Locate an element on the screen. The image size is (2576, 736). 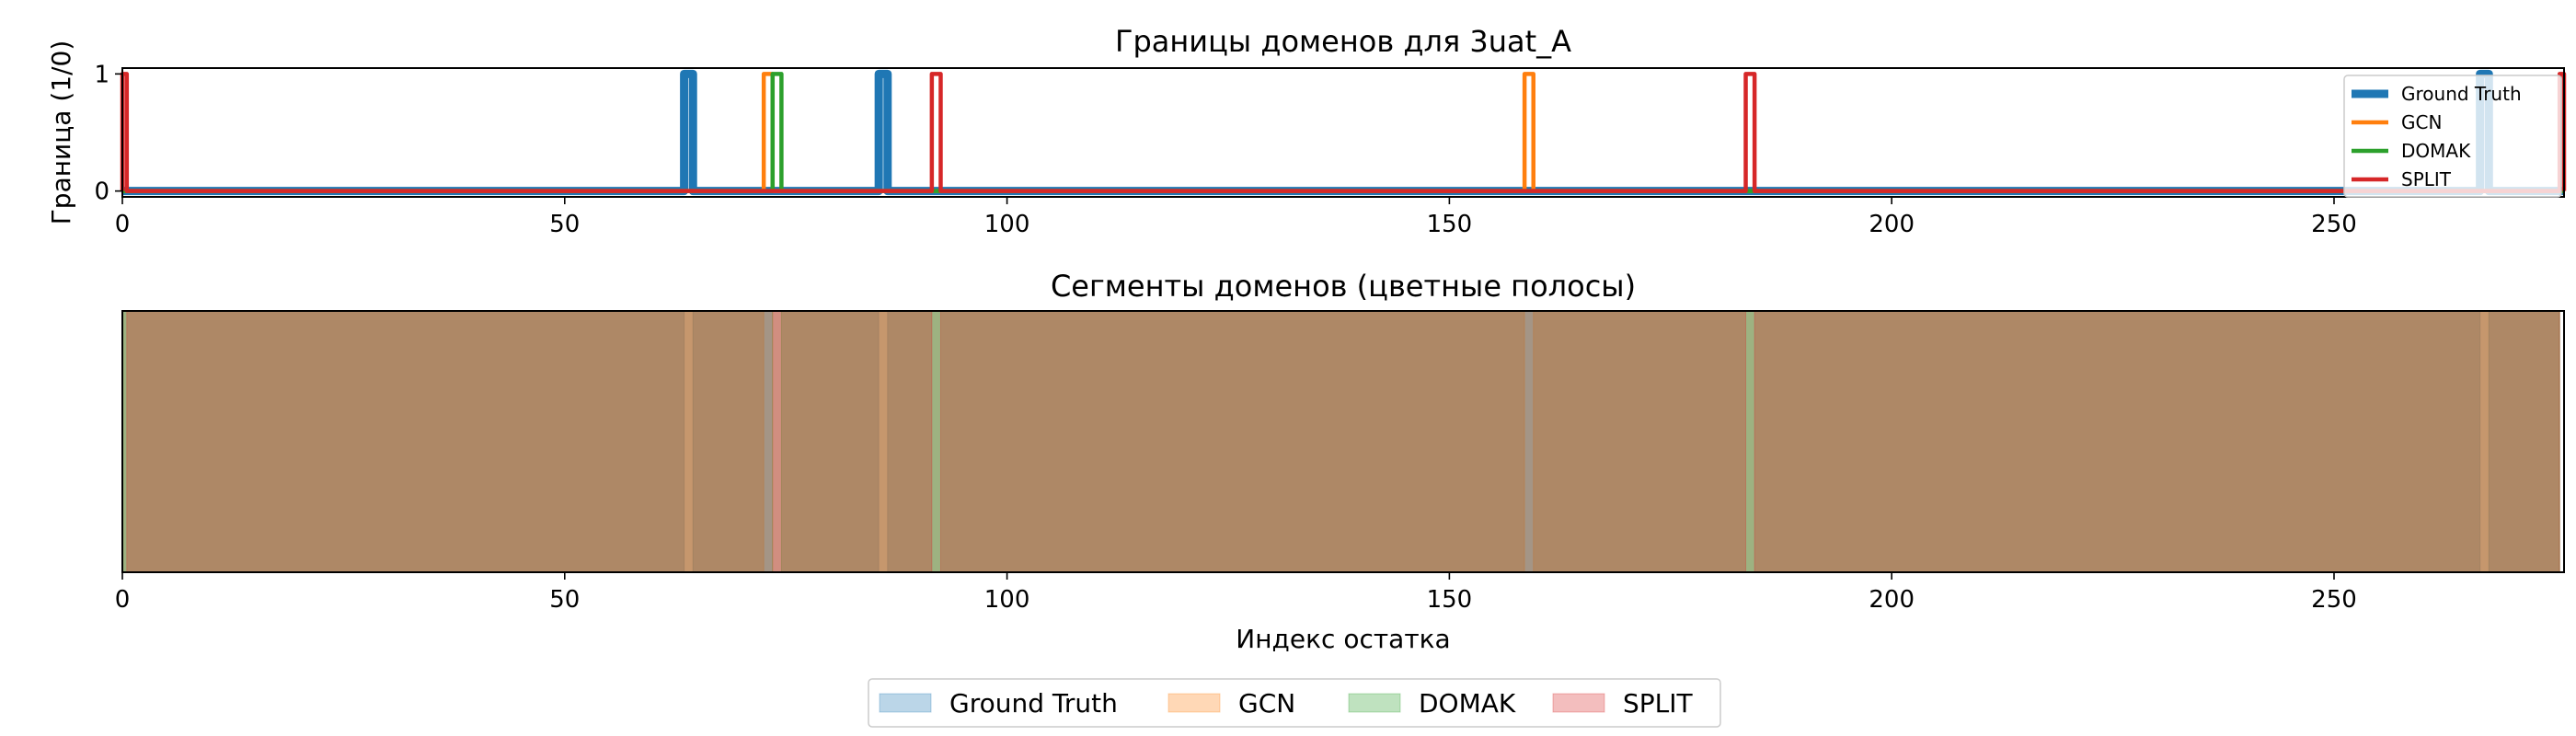
y-tick-label: 0 is located at coordinates (101, 192).